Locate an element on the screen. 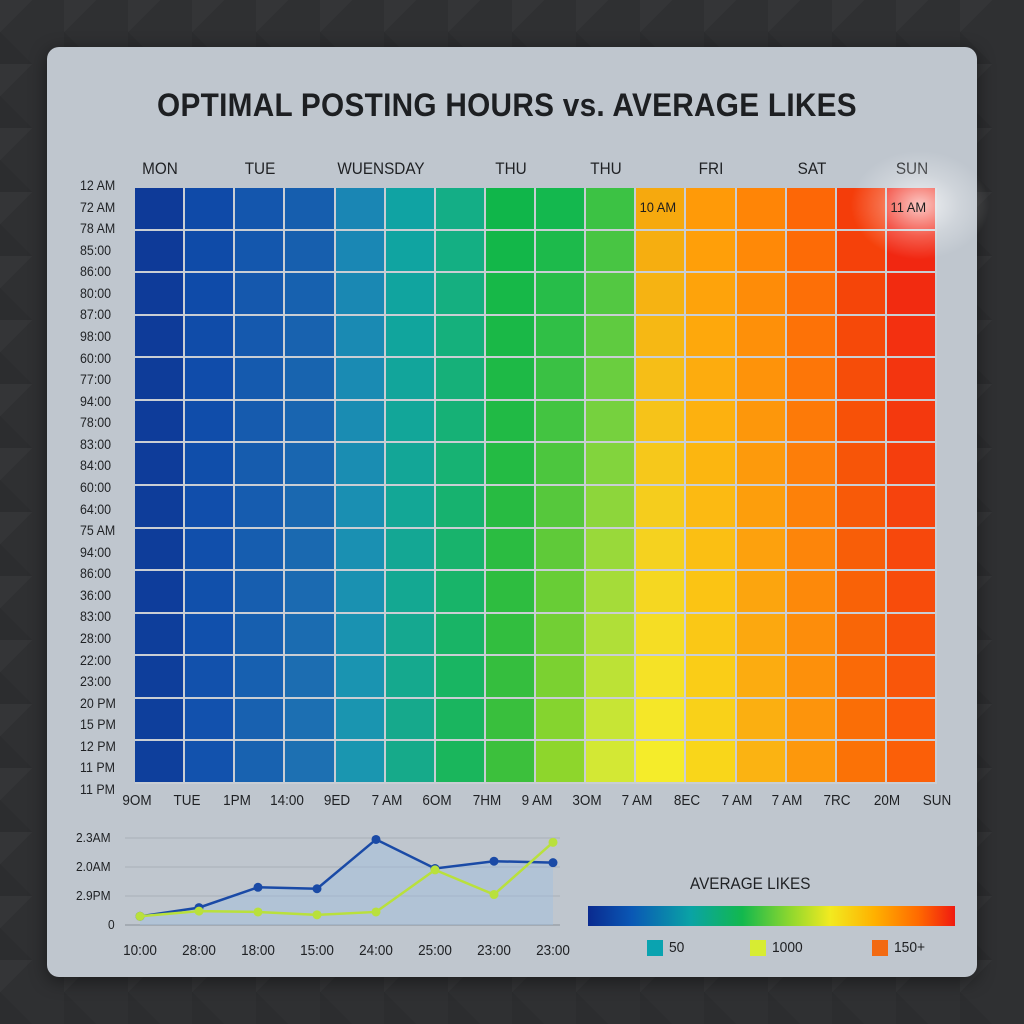 The height and width of the screenshot is (1024, 1024). line-chart-x-label: 25:00 is located at coordinates (435, 950).